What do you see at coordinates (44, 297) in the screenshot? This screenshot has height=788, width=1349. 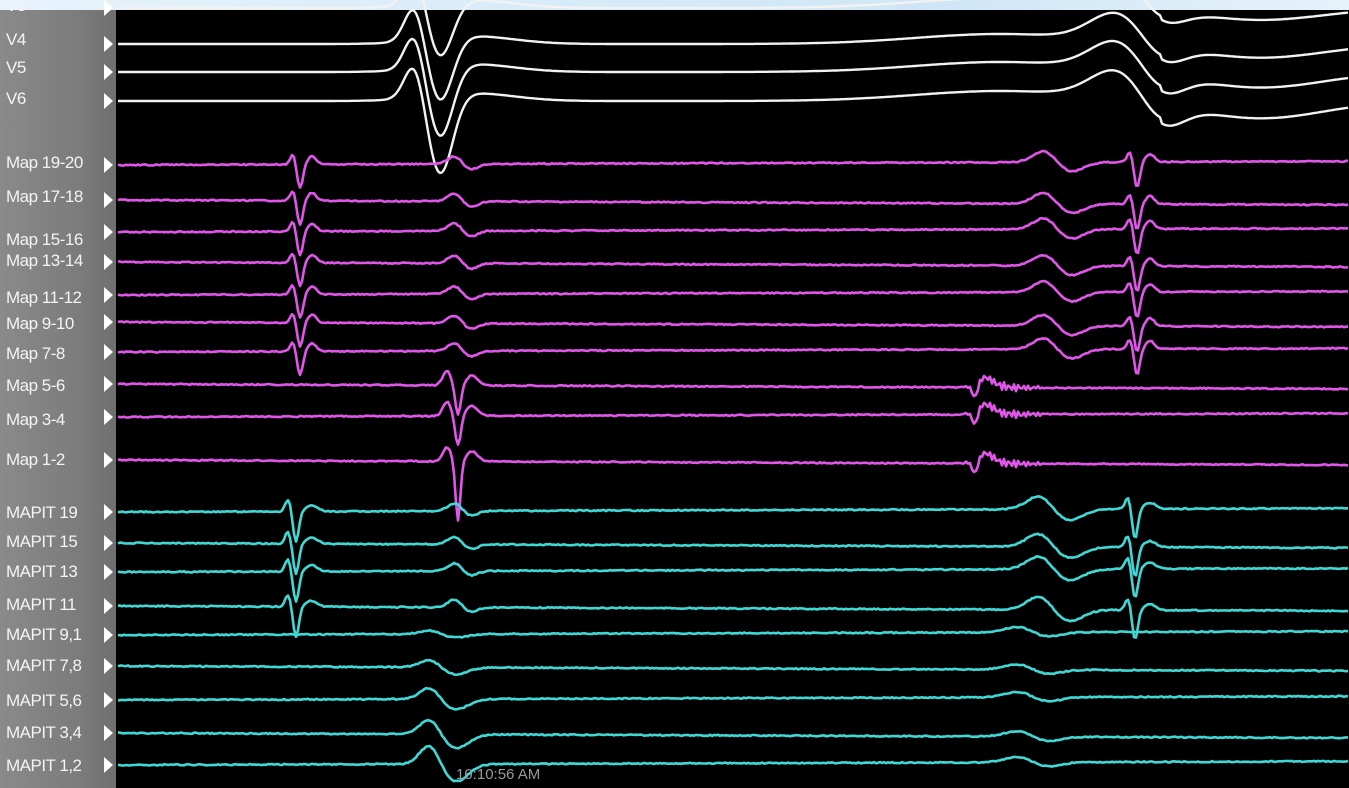 I see `channel-label: Map 11-12` at bounding box center [44, 297].